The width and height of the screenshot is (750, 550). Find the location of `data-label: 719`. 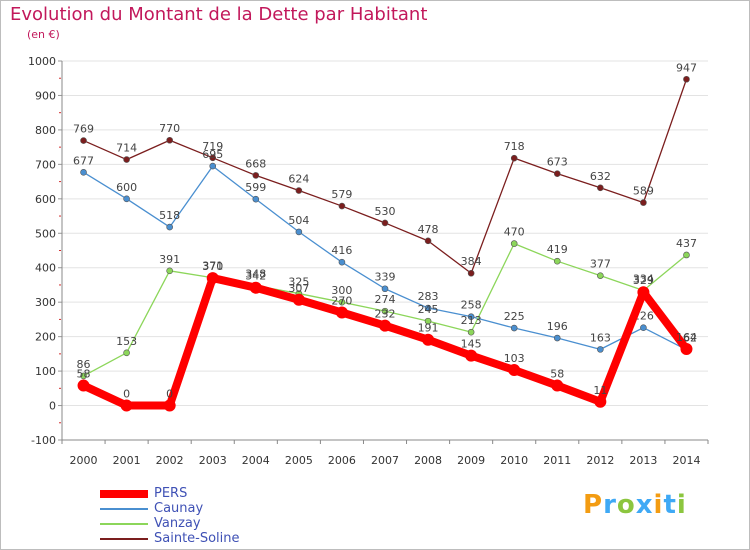

data-label: 719 is located at coordinates (212, 146).